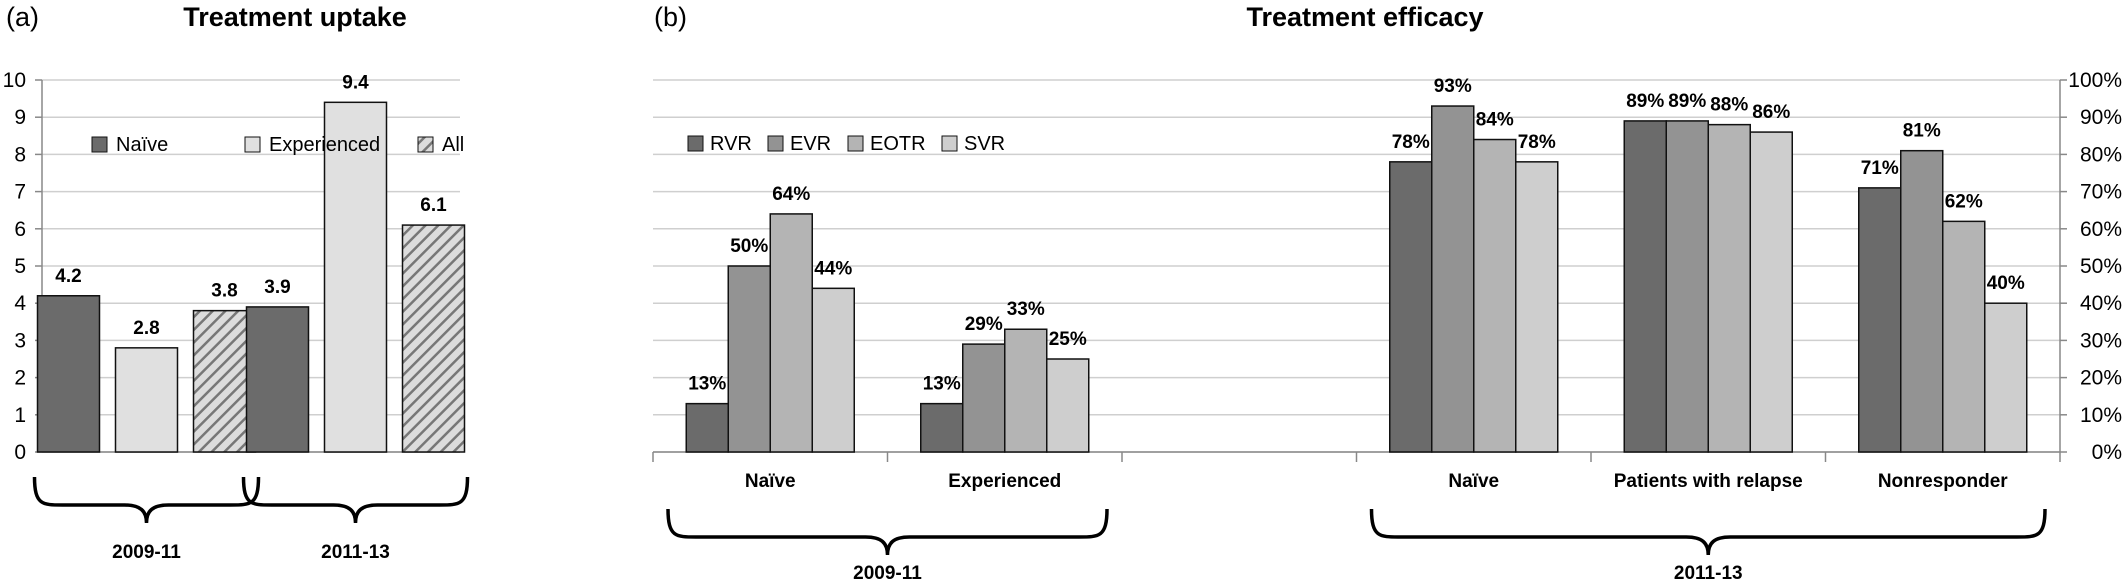 The width and height of the screenshot is (2128, 583). I want to click on data-label: 81%, so click(1922, 131).